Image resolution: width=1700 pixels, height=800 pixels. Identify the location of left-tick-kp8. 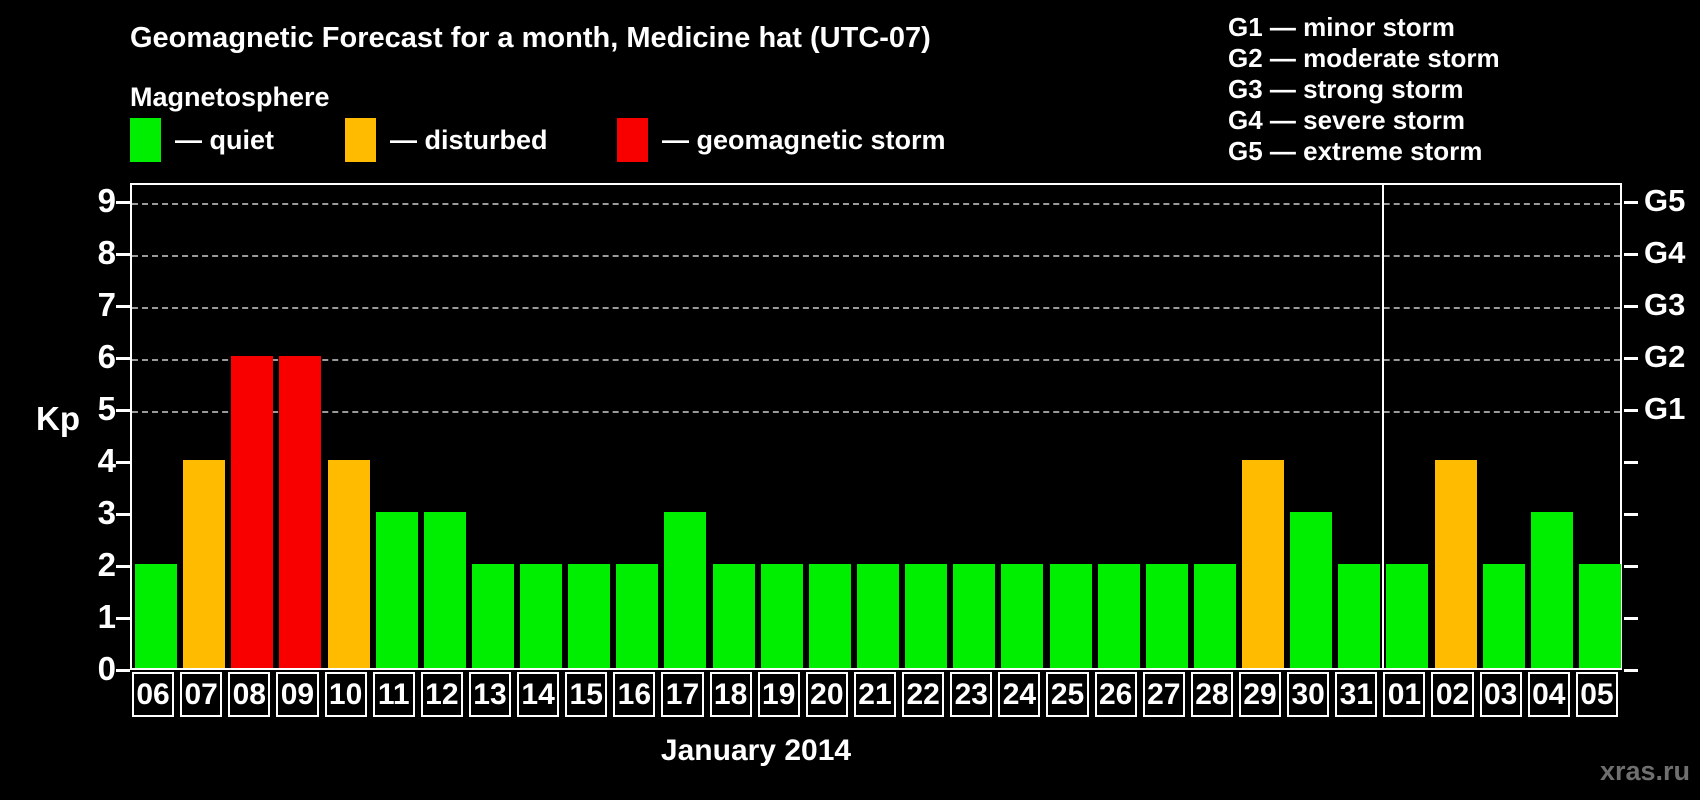
(123, 254).